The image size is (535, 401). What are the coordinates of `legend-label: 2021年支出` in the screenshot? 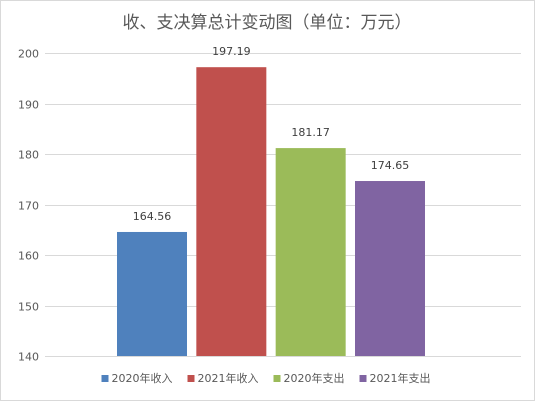 It's located at (400, 378).